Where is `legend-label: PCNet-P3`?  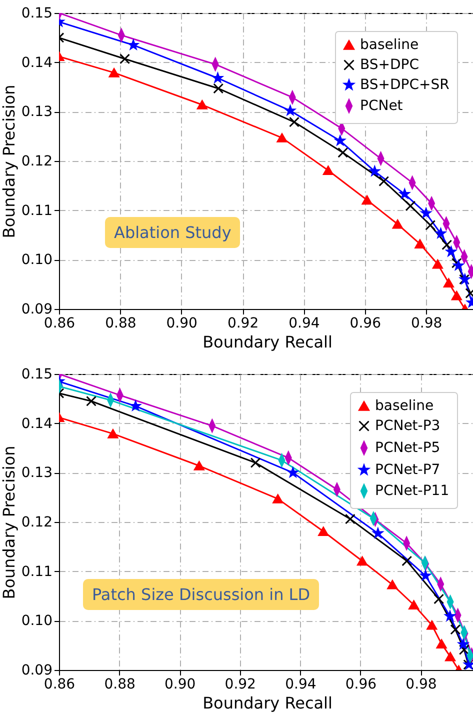
legend-label: PCNet-P3 is located at coordinates (407, 426).